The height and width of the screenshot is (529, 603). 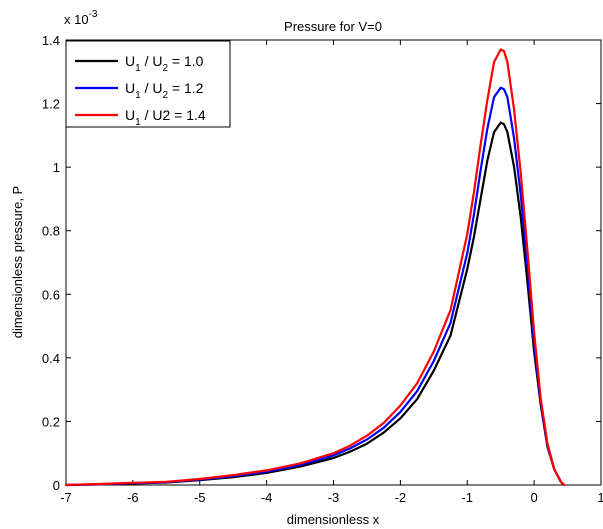 What do you see at coordinates (51, 231) in the screenshot?
I see `y-tick-label: 0.8` at bounding box center [51, 231].